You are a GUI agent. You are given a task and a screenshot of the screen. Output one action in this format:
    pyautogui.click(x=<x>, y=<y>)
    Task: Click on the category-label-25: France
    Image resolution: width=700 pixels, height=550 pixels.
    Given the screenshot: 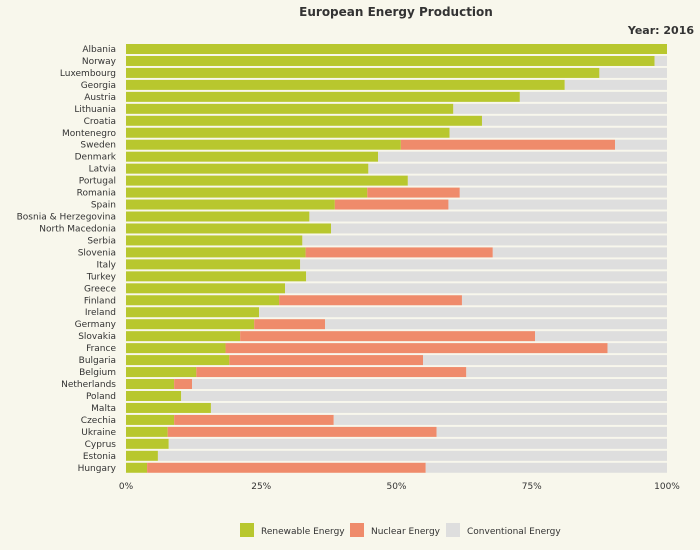 What is the action you would take?
    pyautogui.click(x=101, y=349)
    